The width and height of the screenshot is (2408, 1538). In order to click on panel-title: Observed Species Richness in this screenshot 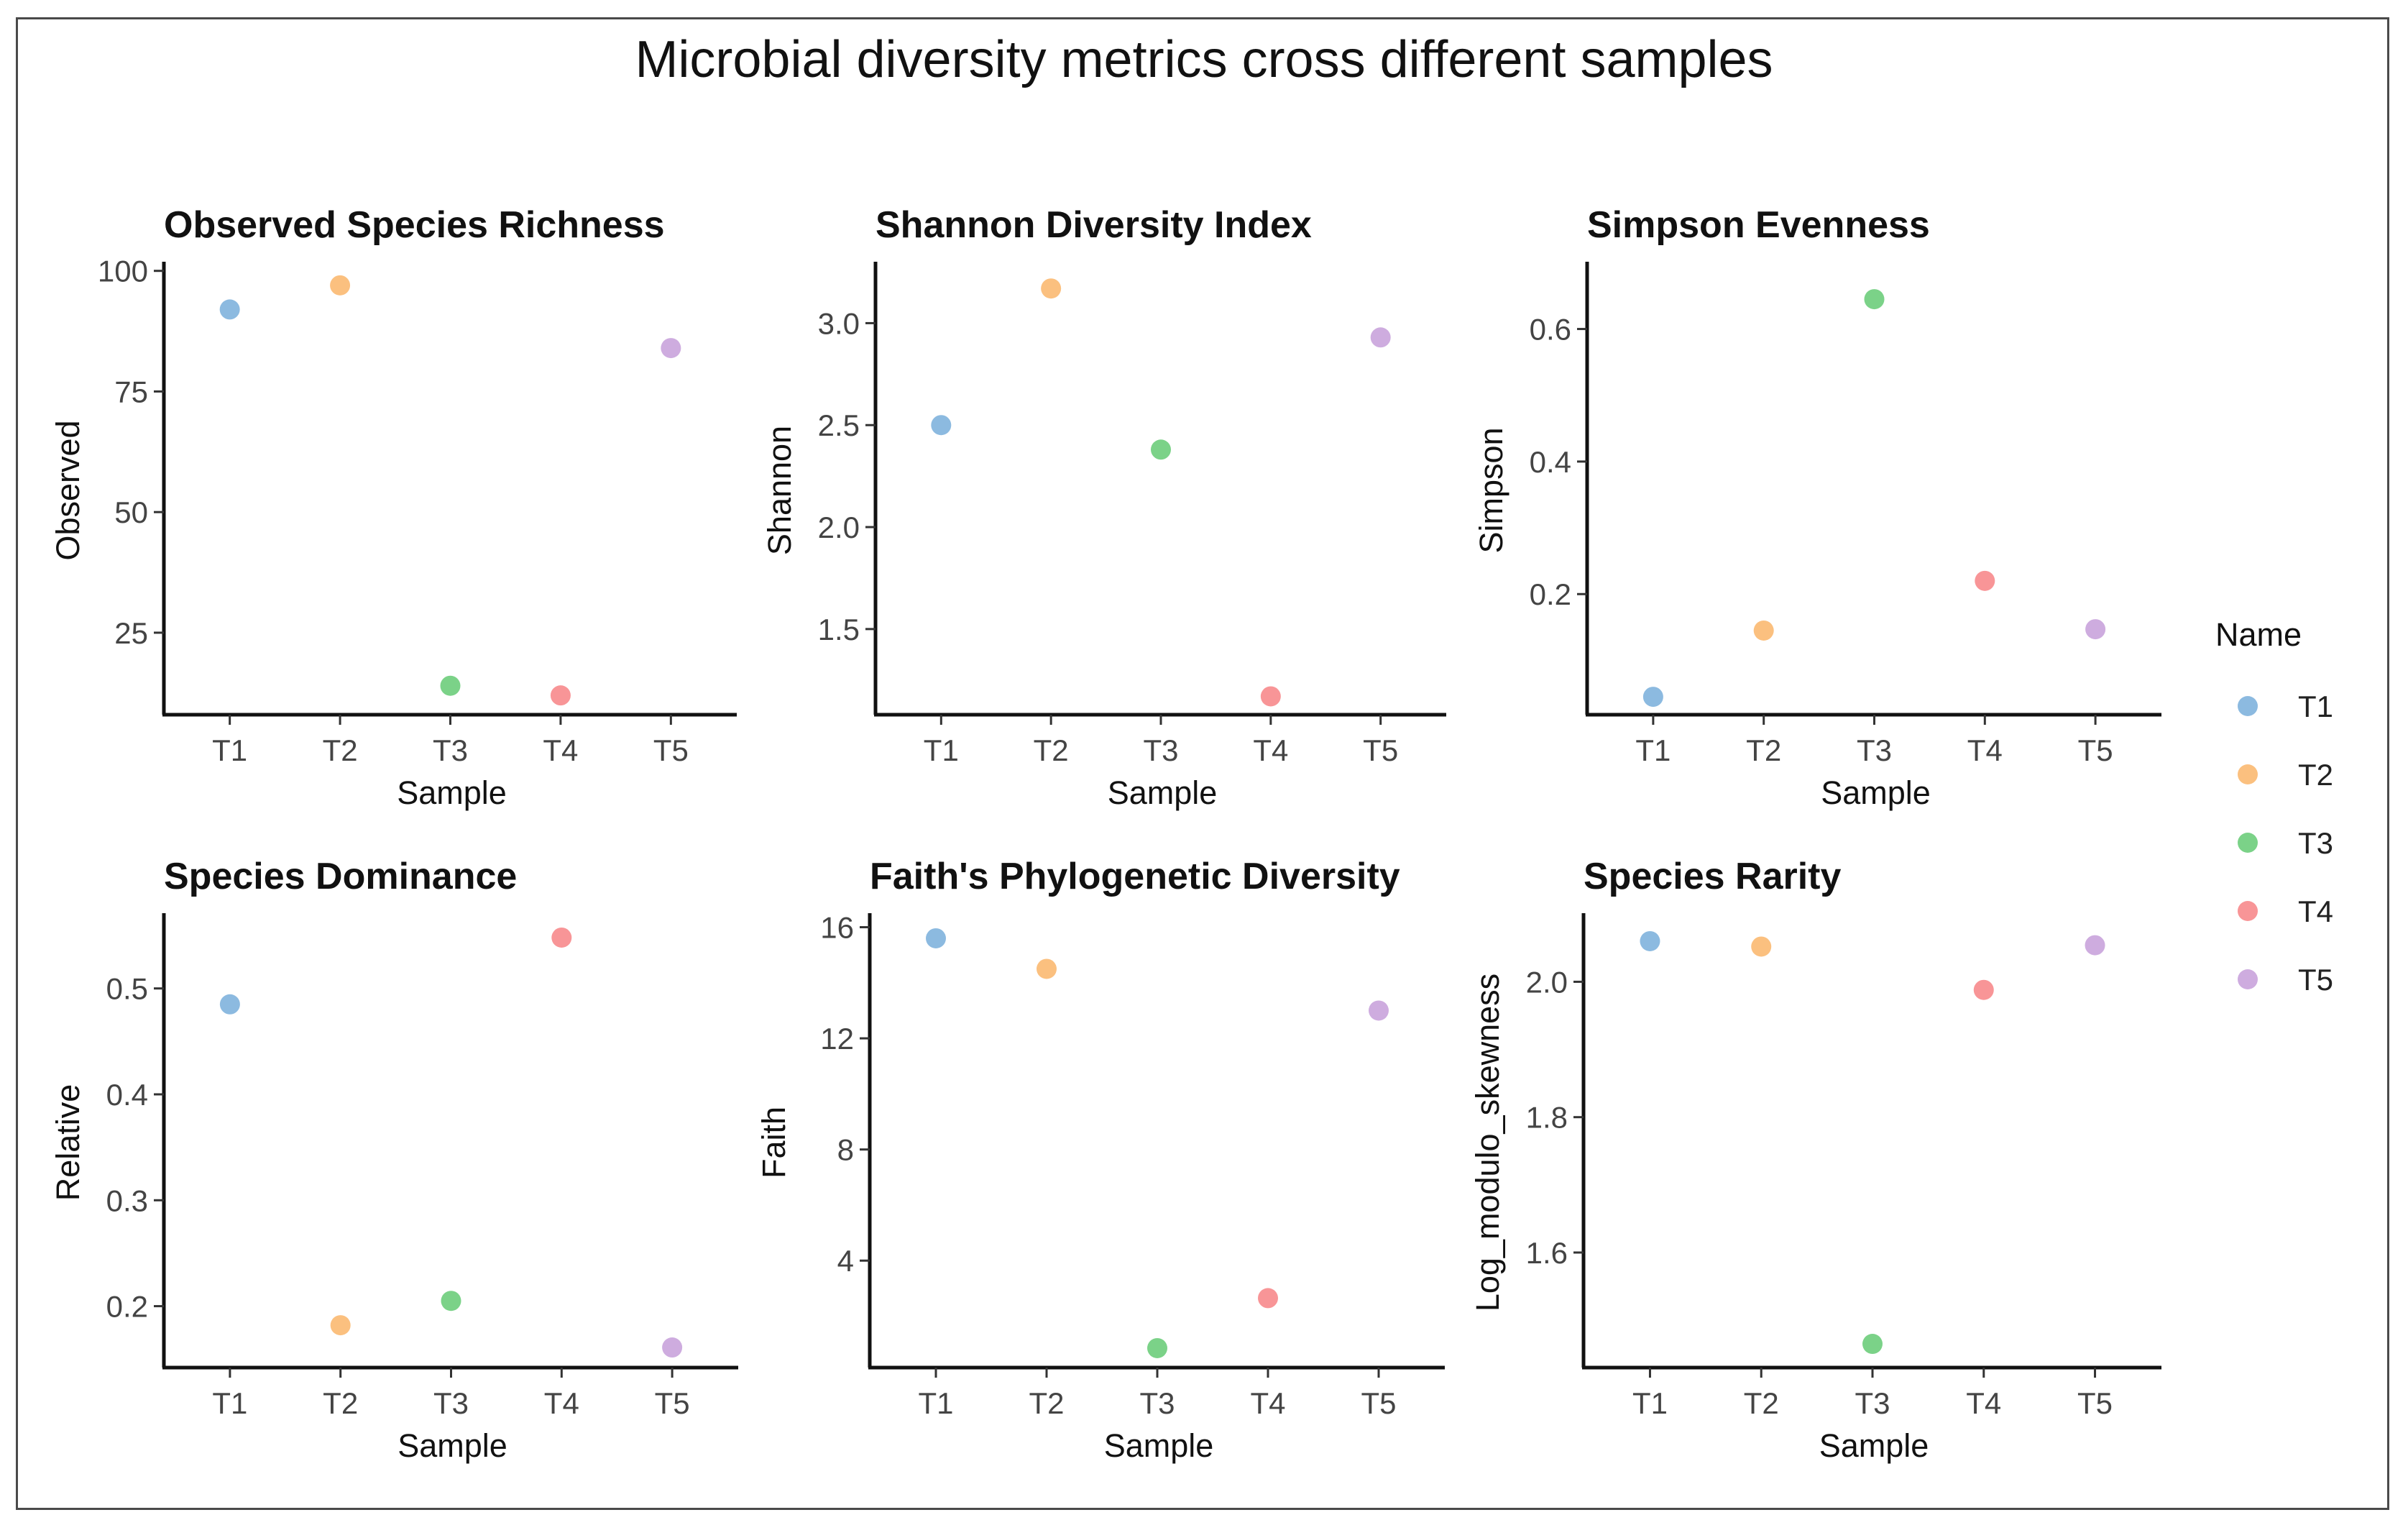, I will do `click(415, 225)`.